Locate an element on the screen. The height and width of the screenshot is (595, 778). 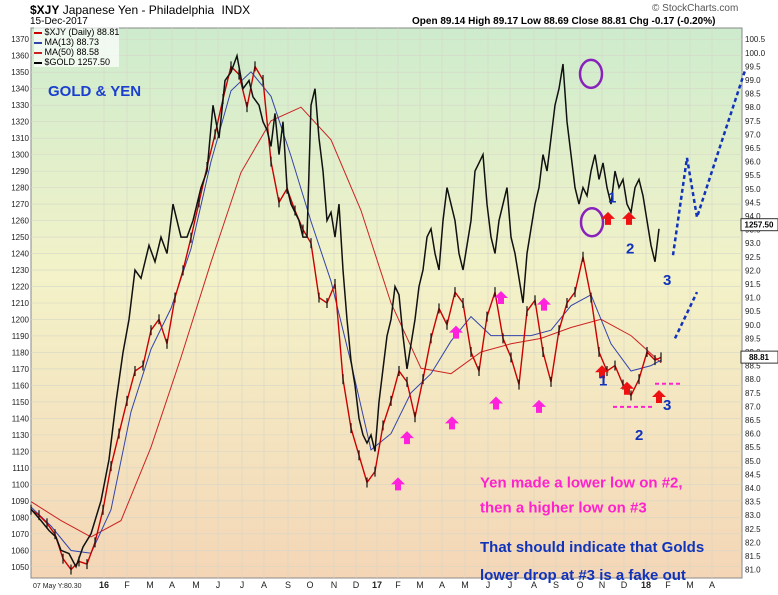
y-tick-right: 92.0 is located at coordinates (753, 270).